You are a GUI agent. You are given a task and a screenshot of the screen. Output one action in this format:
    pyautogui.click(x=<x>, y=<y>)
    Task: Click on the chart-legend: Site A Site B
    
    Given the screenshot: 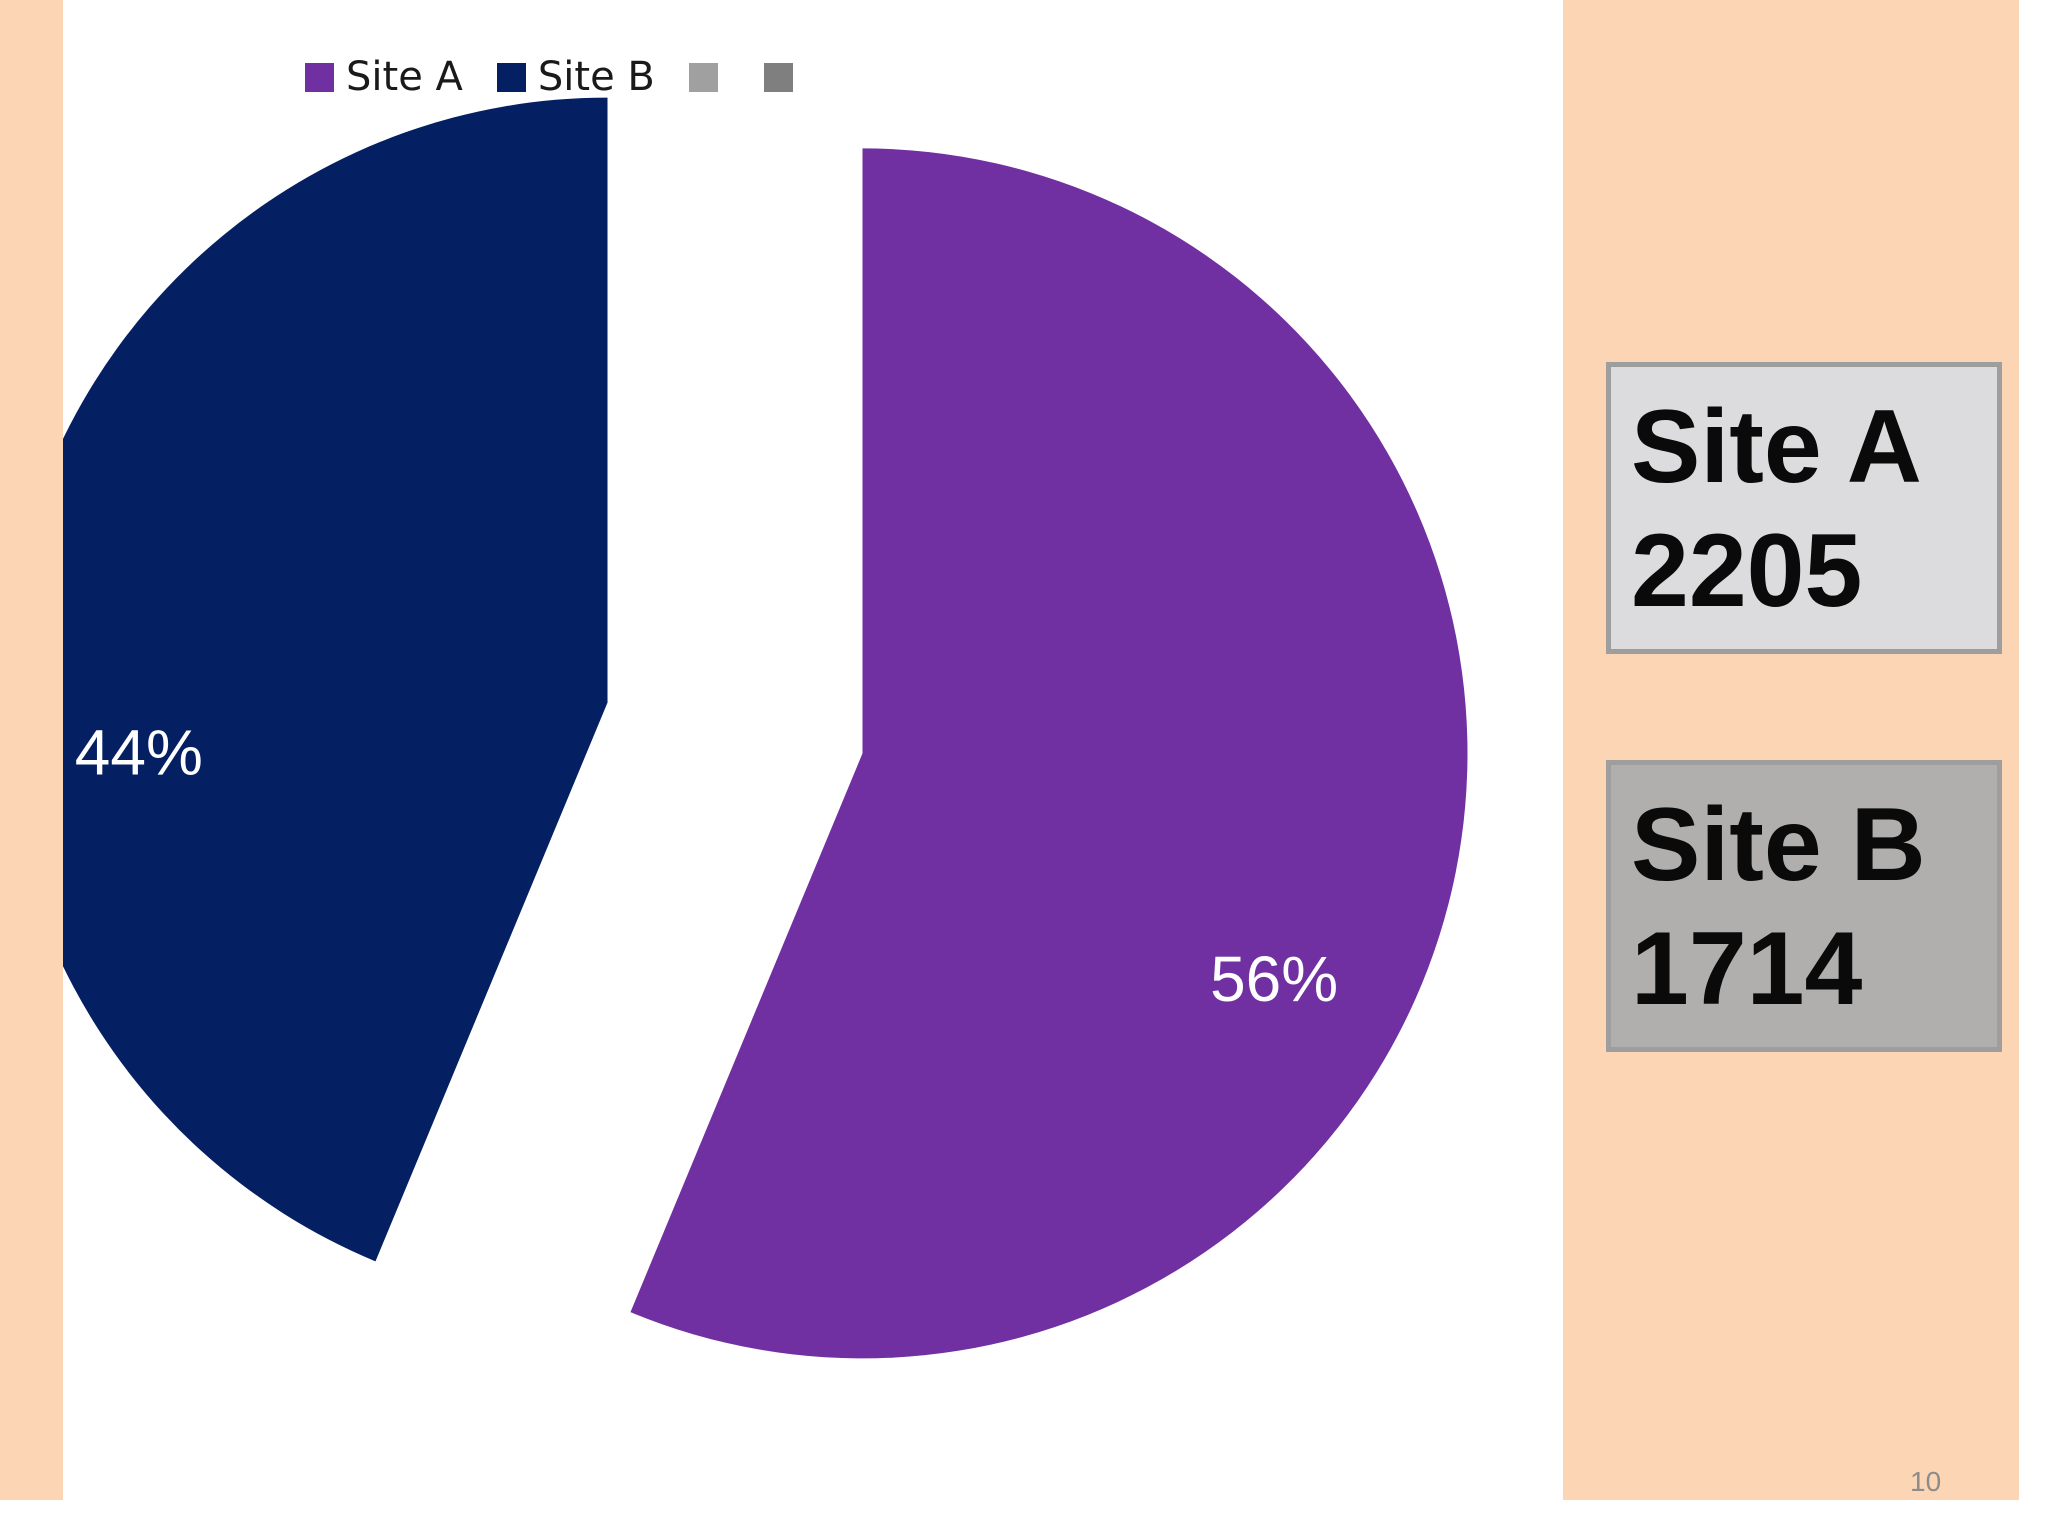 What is the action you would take?
    pyautogui.click(x=572, y=77)
    